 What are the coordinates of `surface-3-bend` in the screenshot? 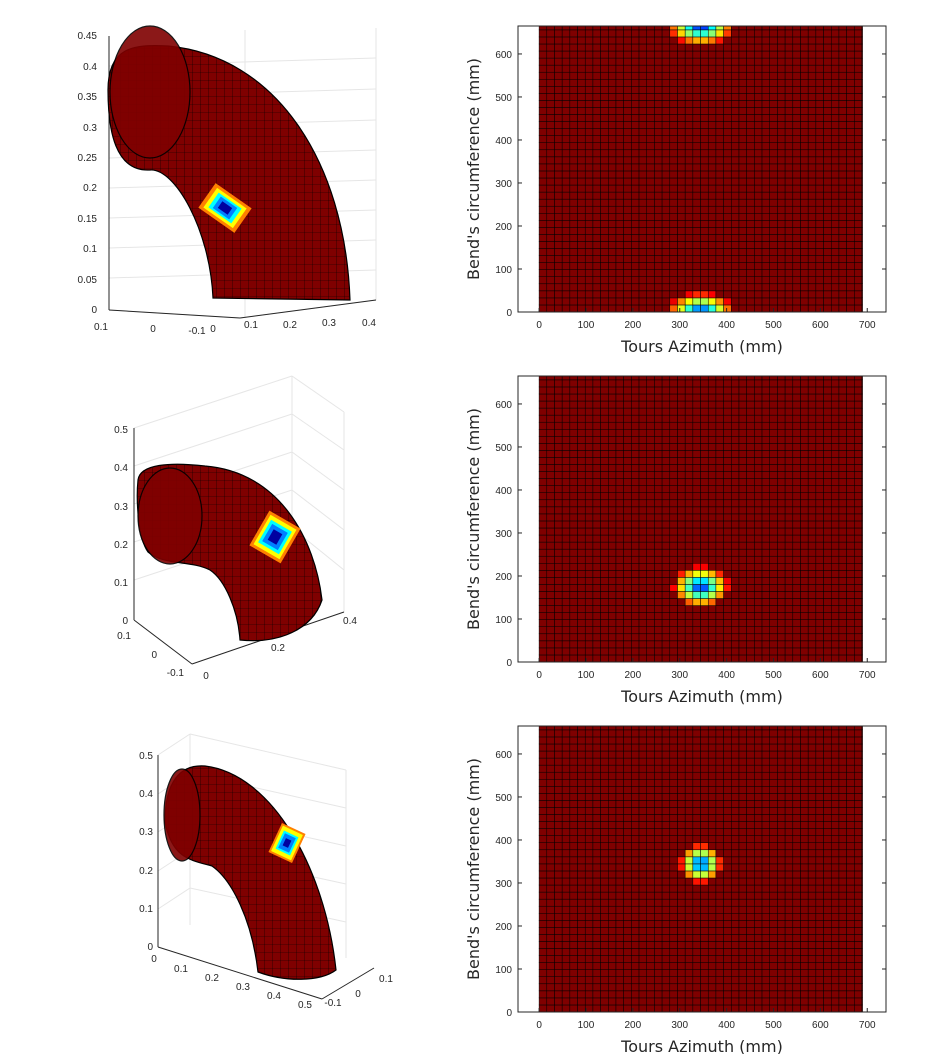 It's located at (250, 872).